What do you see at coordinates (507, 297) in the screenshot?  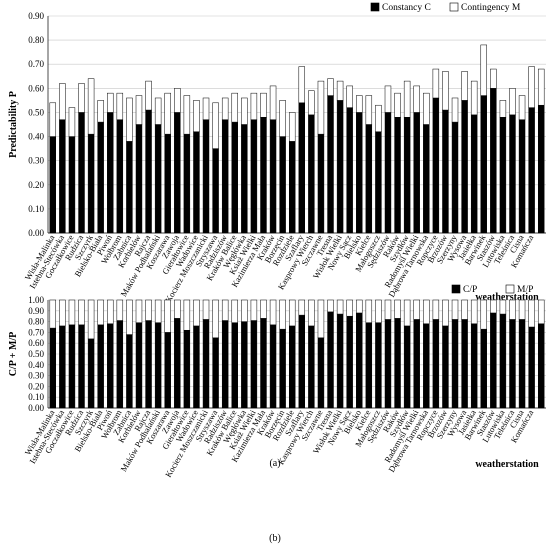 I see `x-axis-label: weatherstation` at bounding box center [507, 297].